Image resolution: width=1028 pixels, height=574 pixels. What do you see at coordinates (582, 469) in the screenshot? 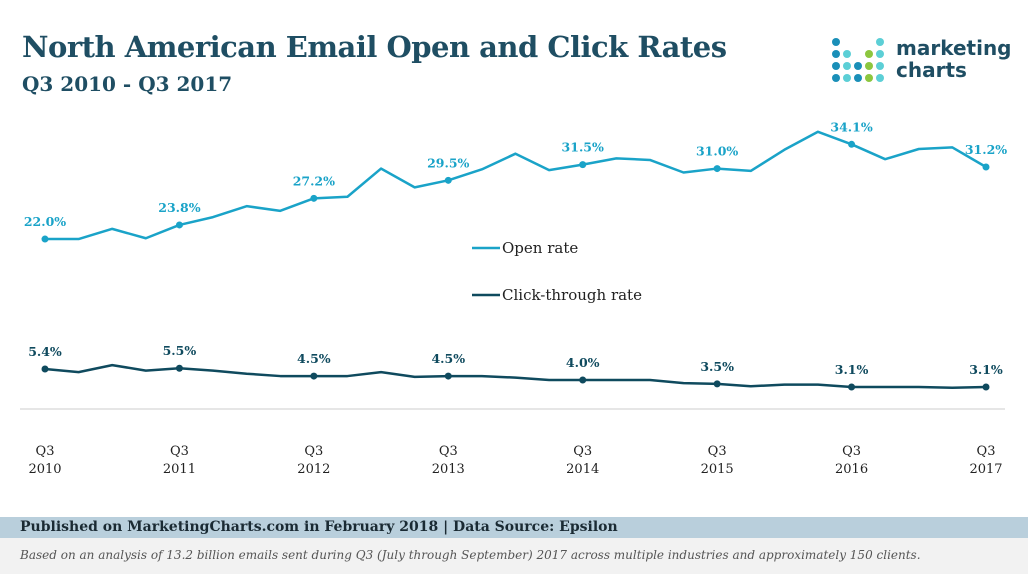
I see `x-tick-label-year: 2014` at bounding box center [582, 469].